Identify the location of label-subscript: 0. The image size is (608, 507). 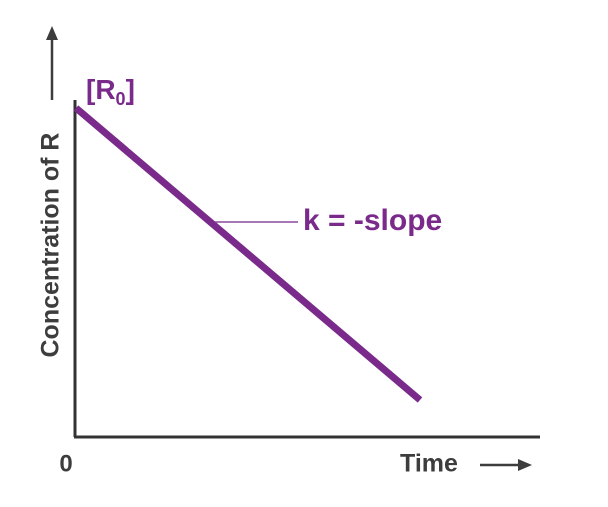
(121, 99).